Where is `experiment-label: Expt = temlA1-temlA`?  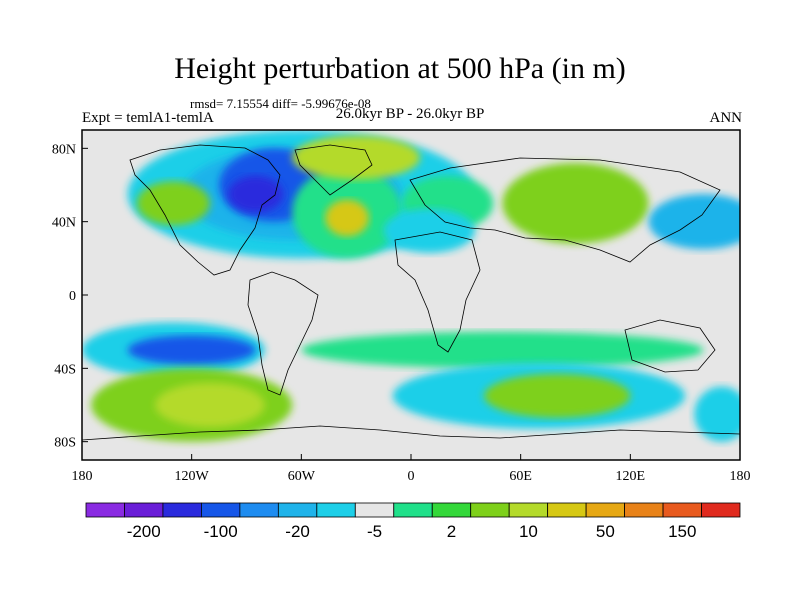 experiment-label: Expt = temlA1-temlA is located at coordinates (148, 118).